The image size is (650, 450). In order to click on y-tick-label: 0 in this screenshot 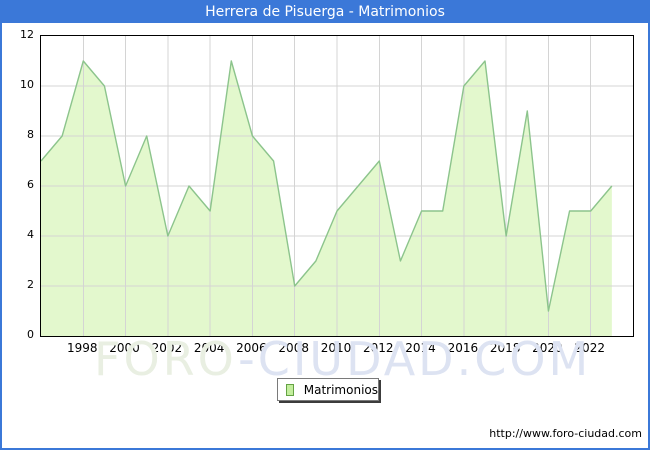, I will do `click(30, 334)`.